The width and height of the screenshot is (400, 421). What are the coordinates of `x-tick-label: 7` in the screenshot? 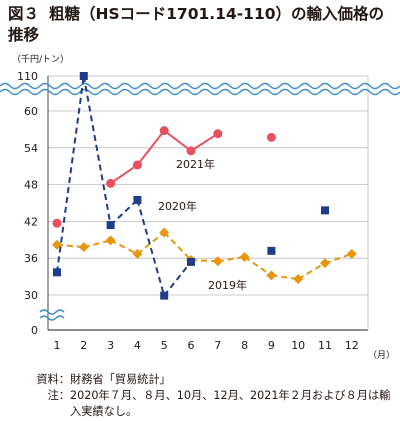 It's located at (217, 345).